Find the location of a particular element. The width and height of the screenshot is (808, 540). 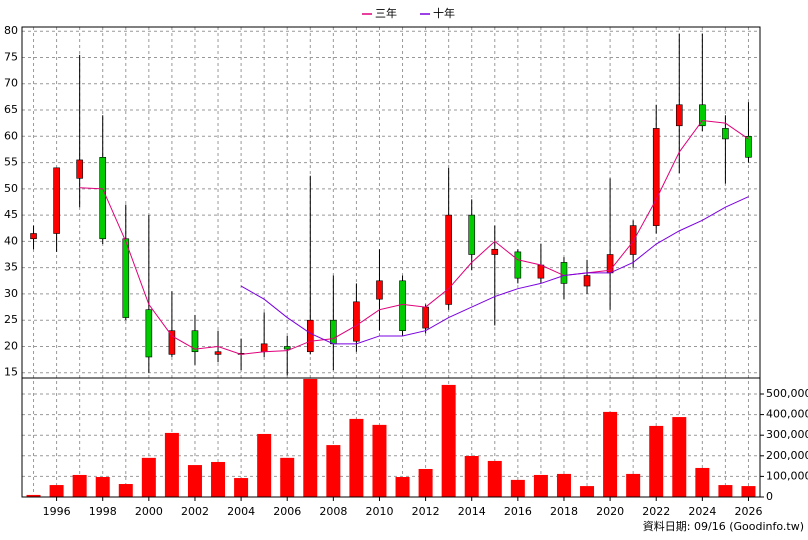

y-tick-label: 30 is located at coordinates (11, 293).